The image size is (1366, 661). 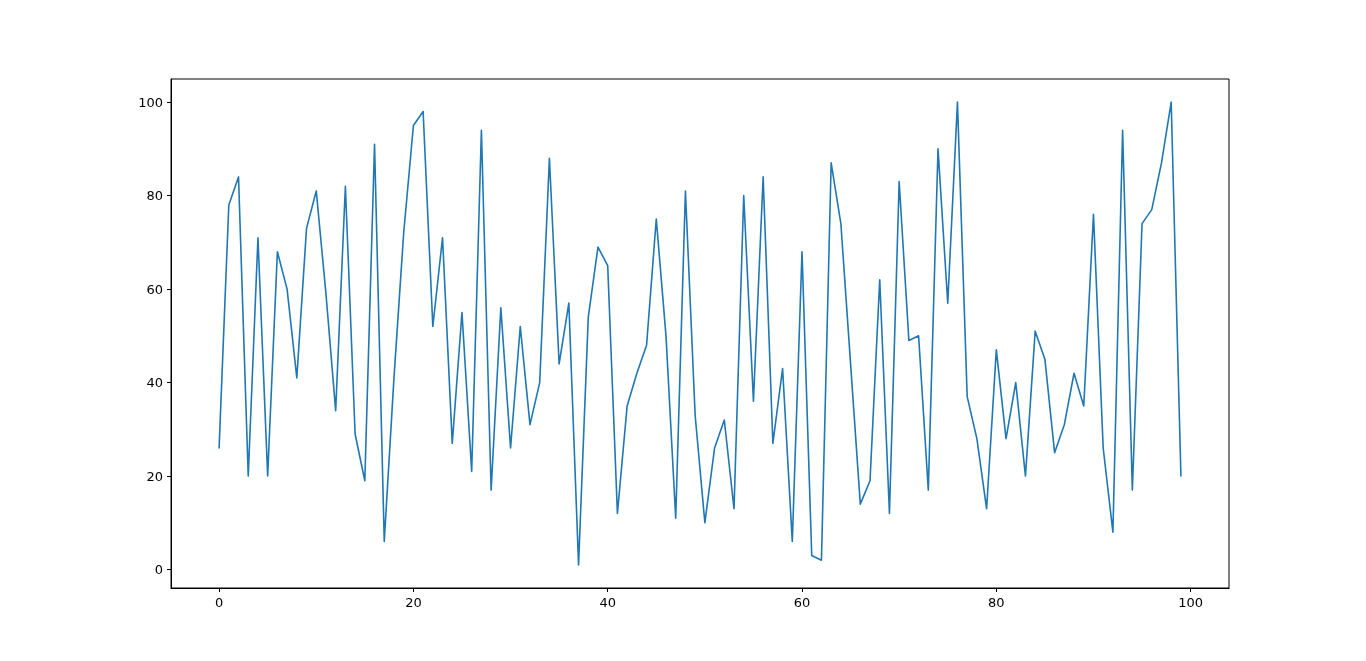 I want to click on x-tick-label: 100, so click(x=1191, y=602).